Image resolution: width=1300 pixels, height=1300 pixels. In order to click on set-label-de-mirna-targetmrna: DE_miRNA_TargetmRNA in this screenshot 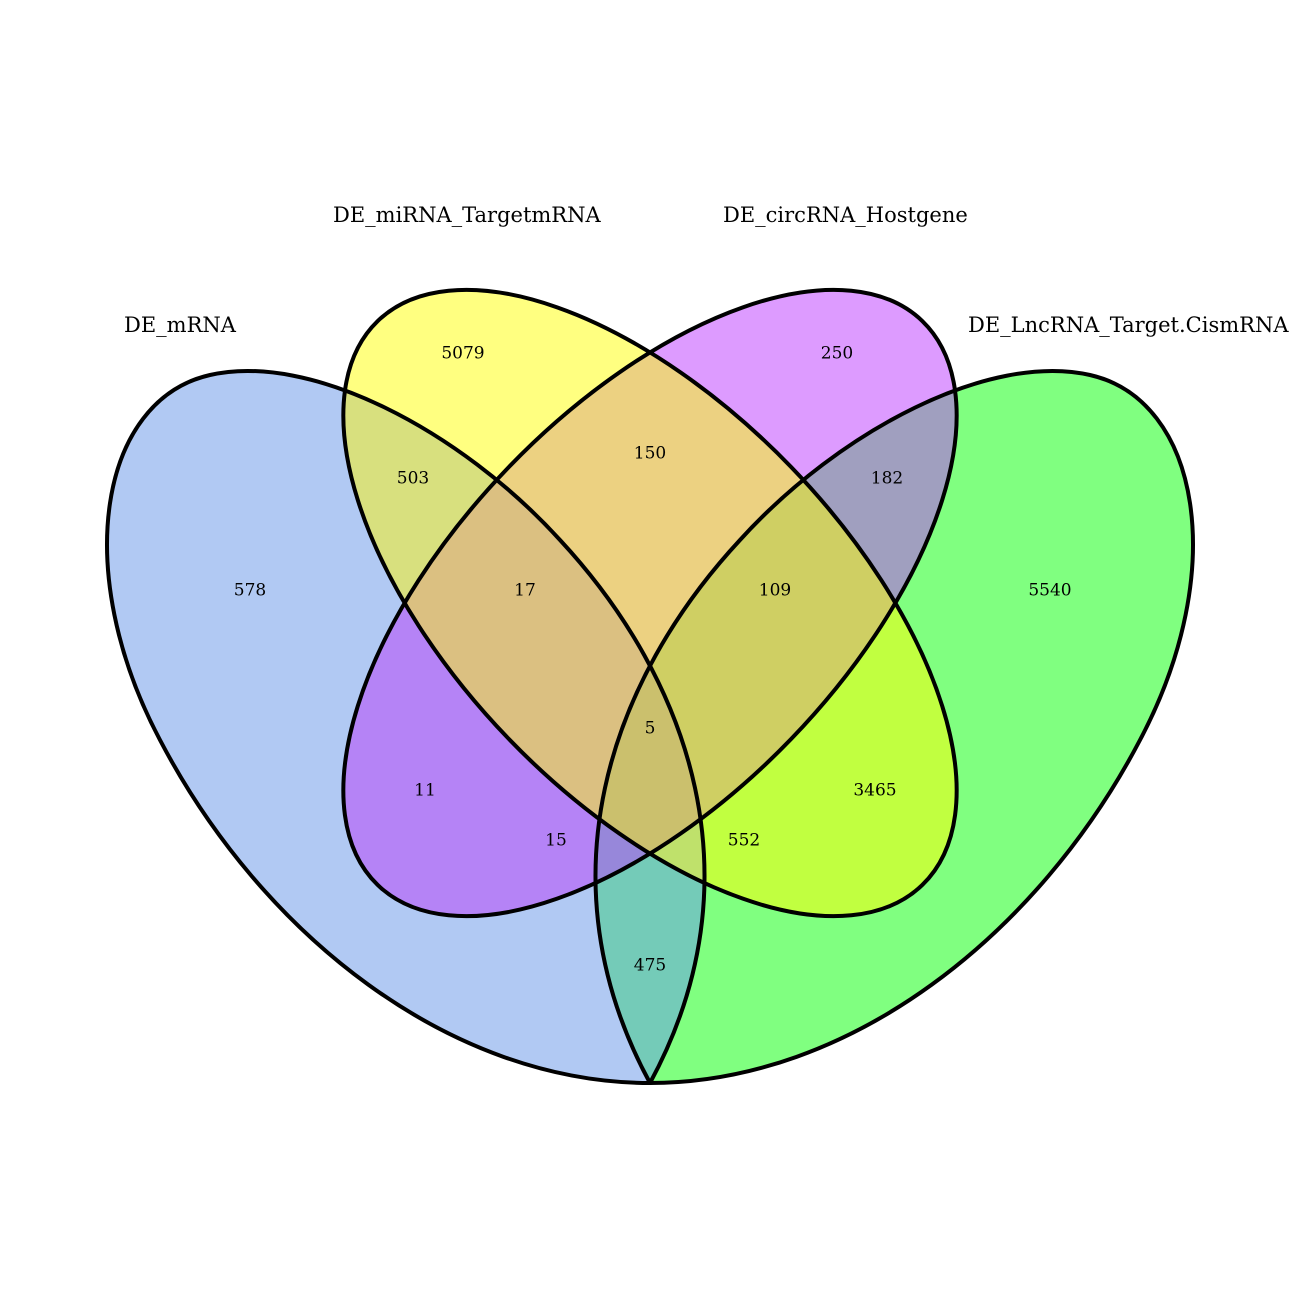, I will do `click(467, 215)`.